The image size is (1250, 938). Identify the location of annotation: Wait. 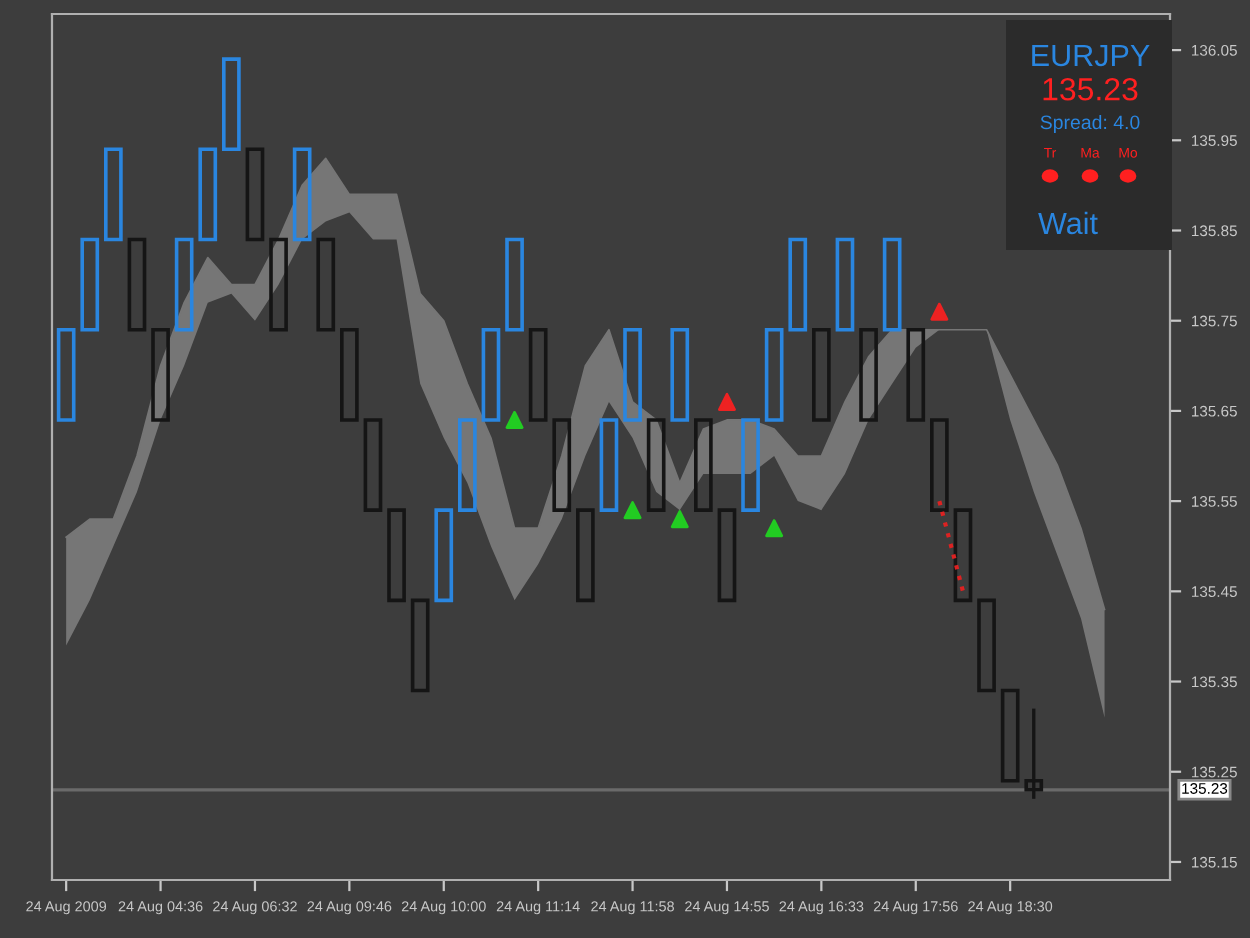
(1068, 223).